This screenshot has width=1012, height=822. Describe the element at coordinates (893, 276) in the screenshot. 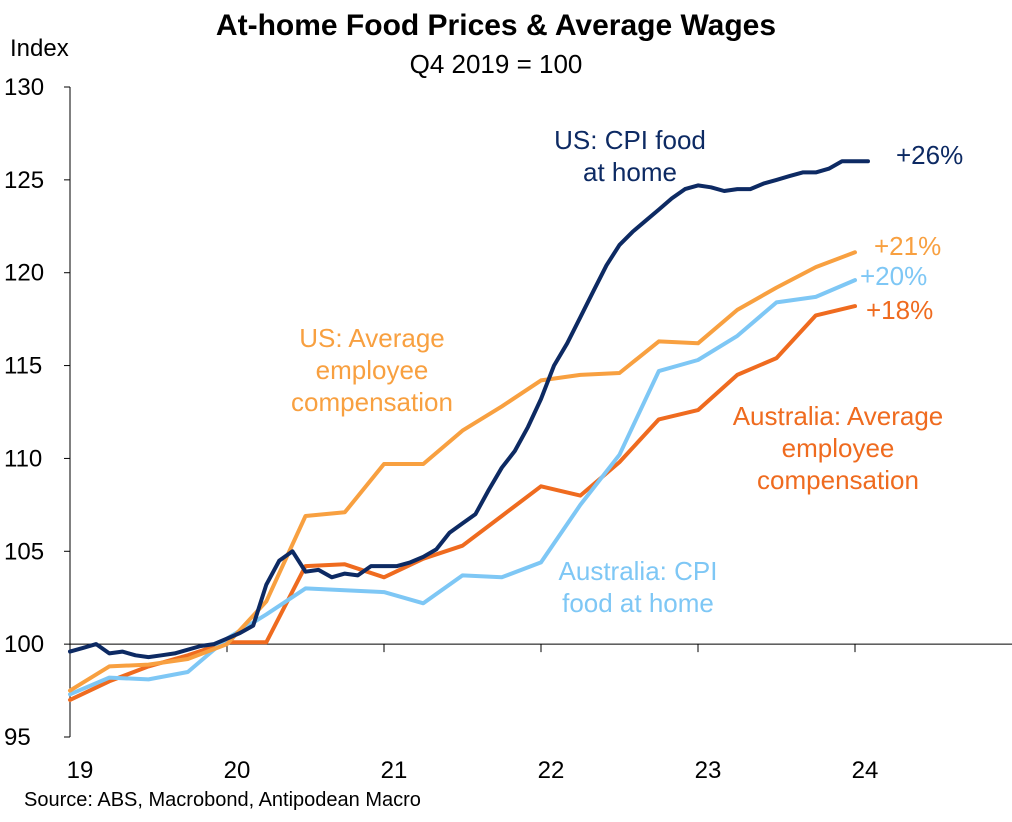

I see `series-end-label: +20%` at that location.